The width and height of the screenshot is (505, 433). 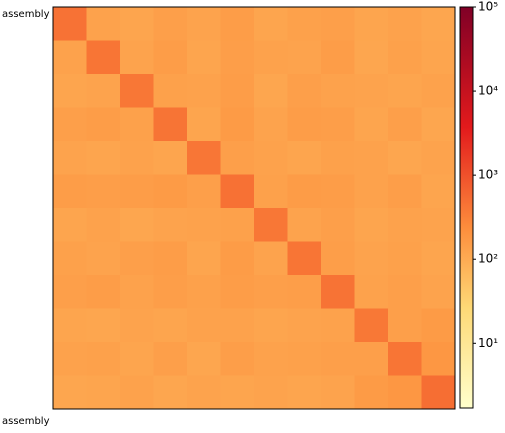 What do you see at coordinates (488, 175) in the screenshot?
I see `colorbar-tick-label: 10³` at bounding box center [488, 175].